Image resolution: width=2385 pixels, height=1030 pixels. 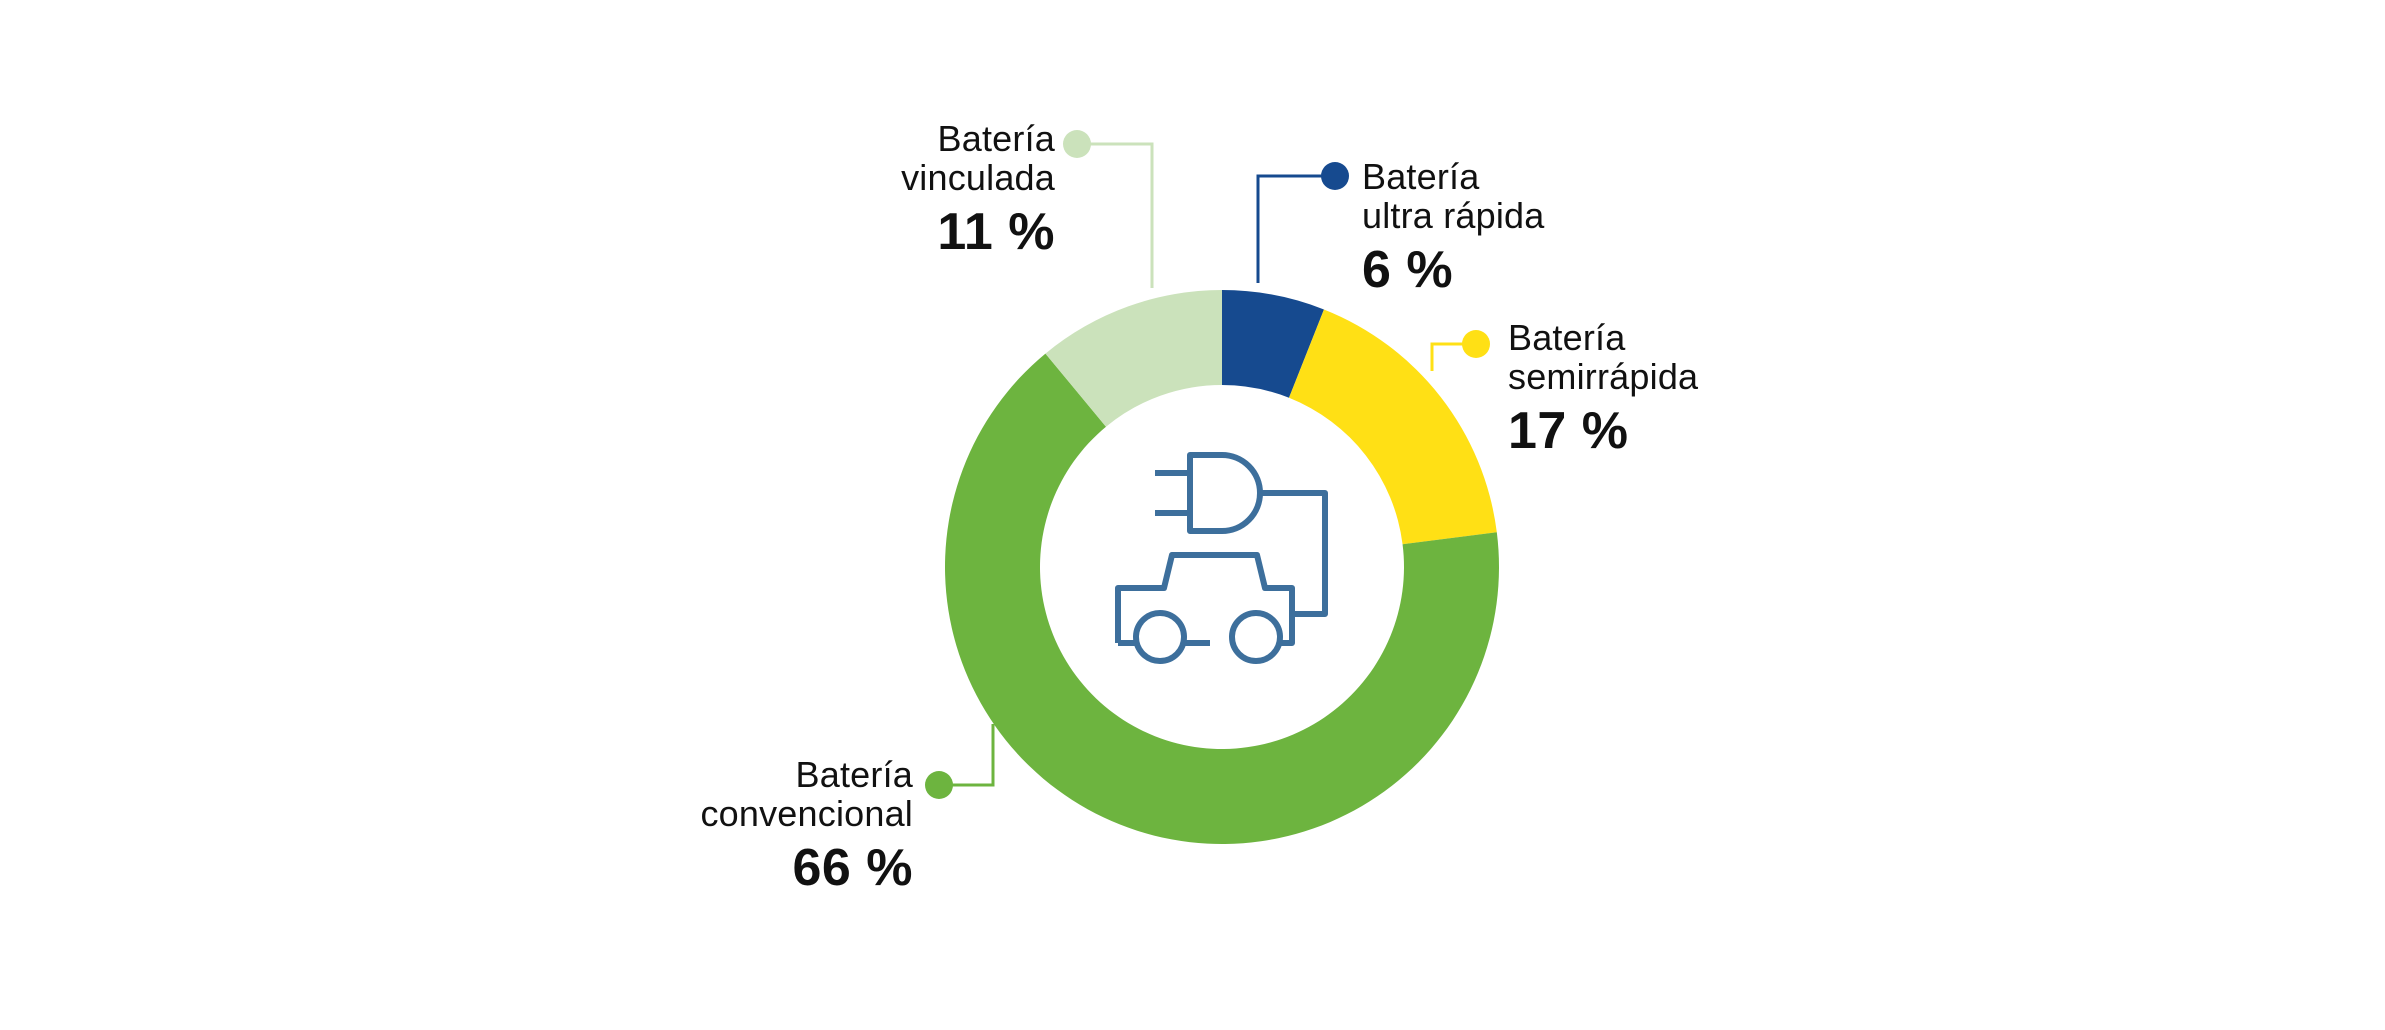 What do you see at coordinates (1225, 493) in the screenshot?
I see `plug-body` at bounding box center [1225, 493].